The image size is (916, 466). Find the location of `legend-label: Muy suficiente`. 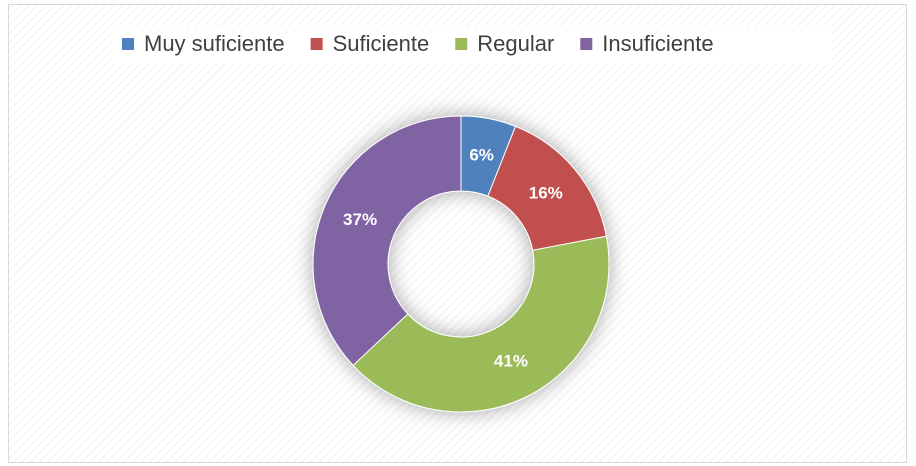

legend-label: Muy suficiente is located at coordinates (214, 43).